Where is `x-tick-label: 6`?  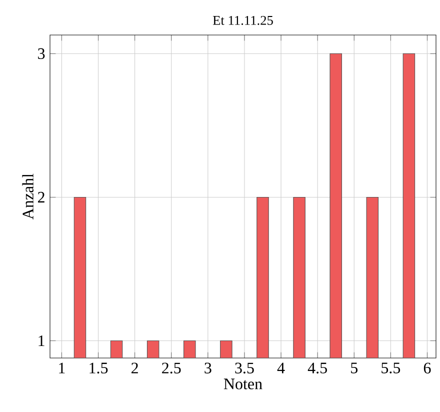 x-tick-label: 6 is located at coordinates (427, 368).